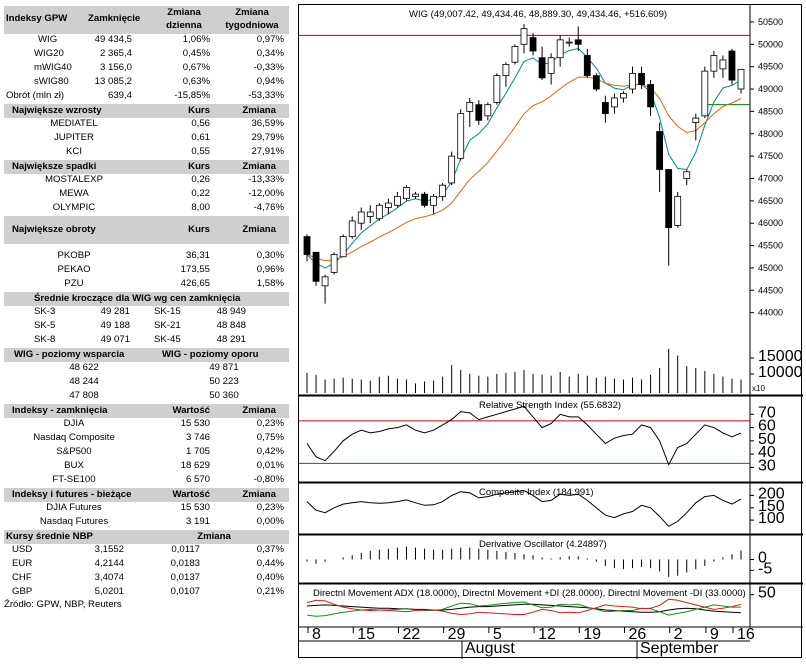 The width and height of the screenshot is (806, 667). Describe the element at coordinates (197, 451) in the screenshot. I see `world-price: 1 705` at that location.